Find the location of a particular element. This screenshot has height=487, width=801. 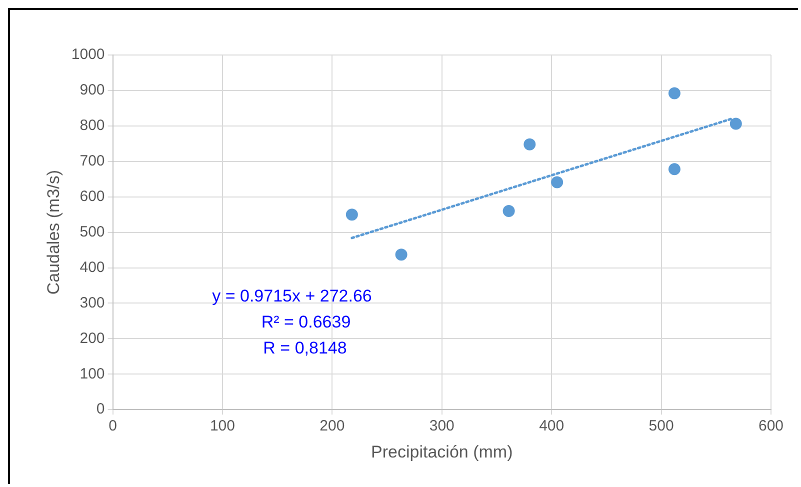

y-tick-label: 600 is located at coordinates (92, 196).